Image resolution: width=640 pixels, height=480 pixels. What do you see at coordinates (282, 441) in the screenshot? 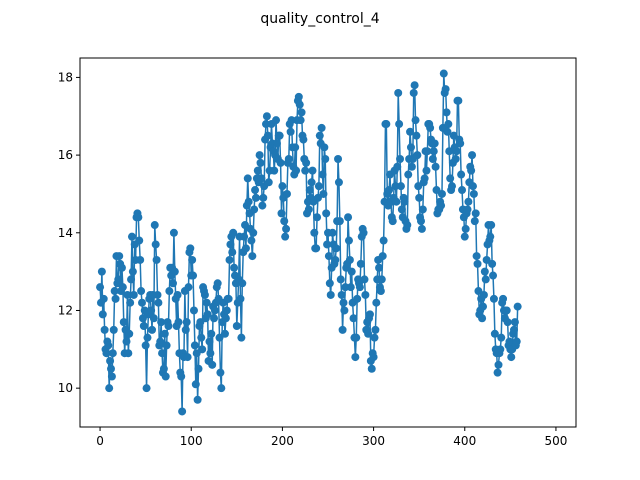
I see `x-tick-label: 200` at bounding box center [282, 441].